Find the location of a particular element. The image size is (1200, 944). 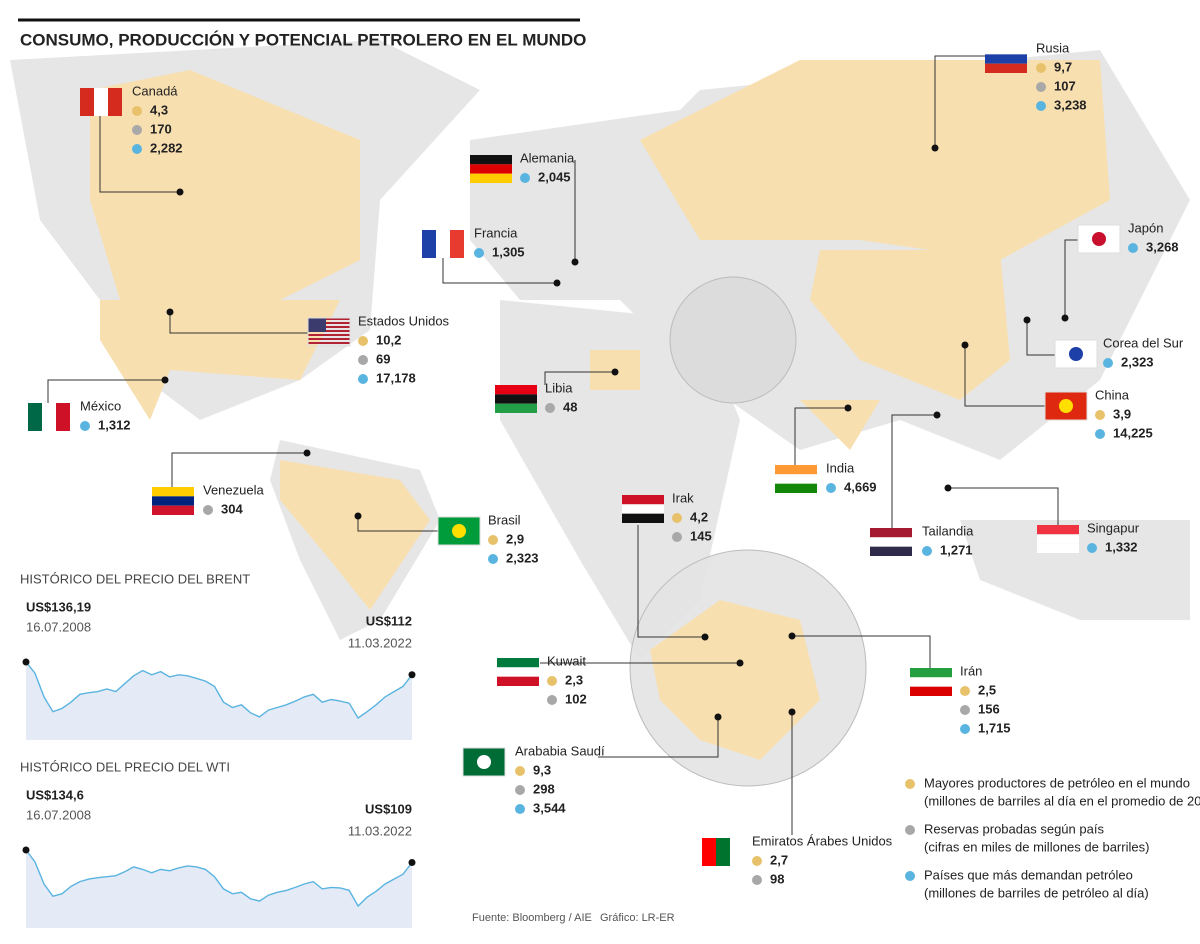

country-name: Corea del Sur is located at coordinates (1143, 342).